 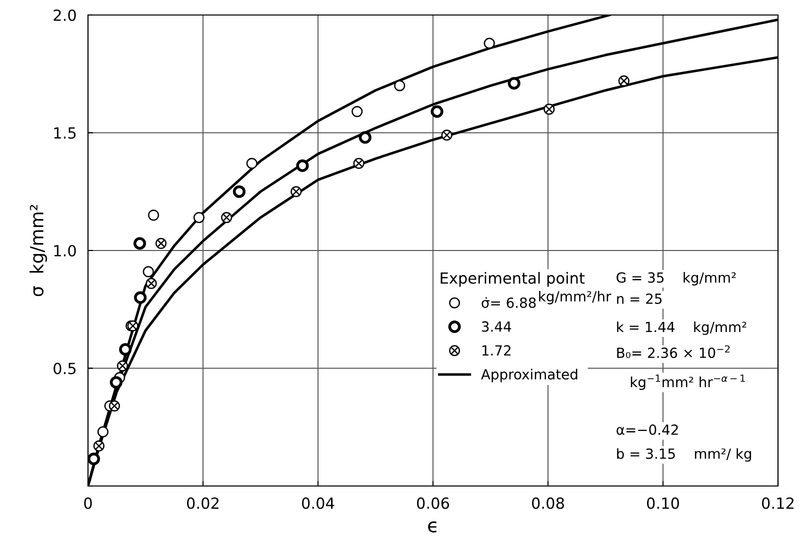 I want to click on x-tick-label: 0.06, so click(x=433, y=503).